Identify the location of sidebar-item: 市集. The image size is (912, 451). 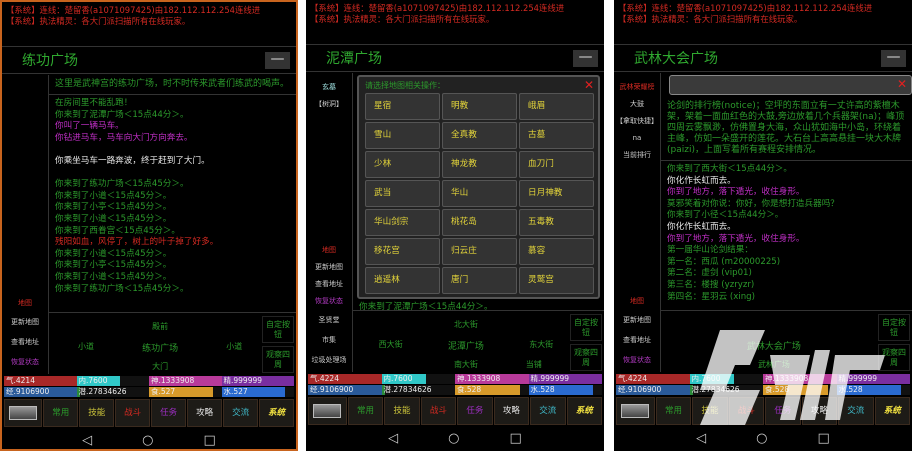
(329, 340).